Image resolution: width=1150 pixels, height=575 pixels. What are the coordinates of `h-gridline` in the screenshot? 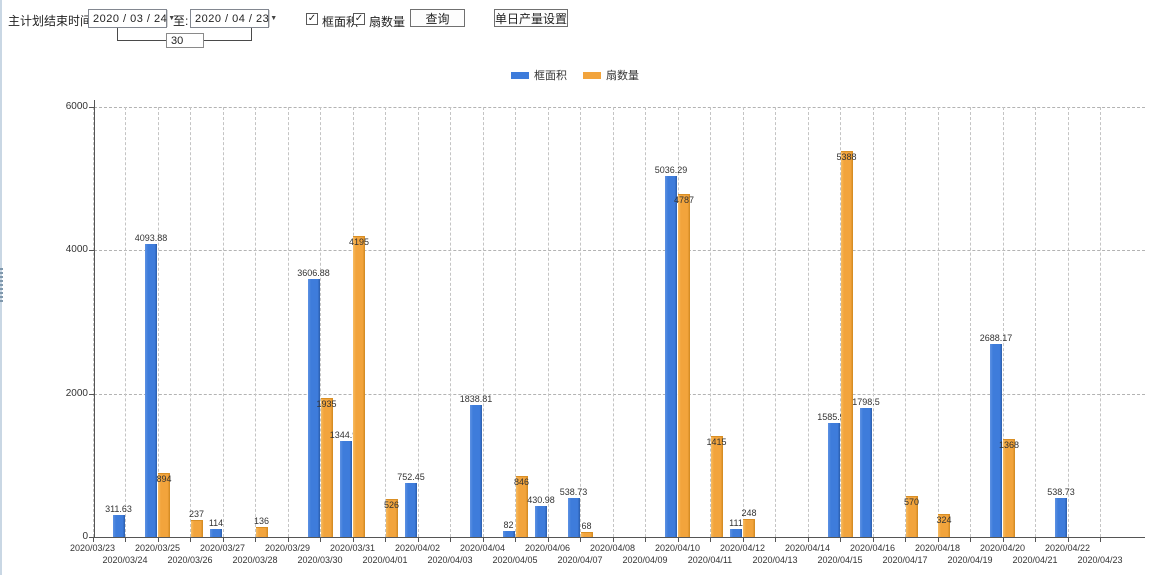 It's located at (619, 394).